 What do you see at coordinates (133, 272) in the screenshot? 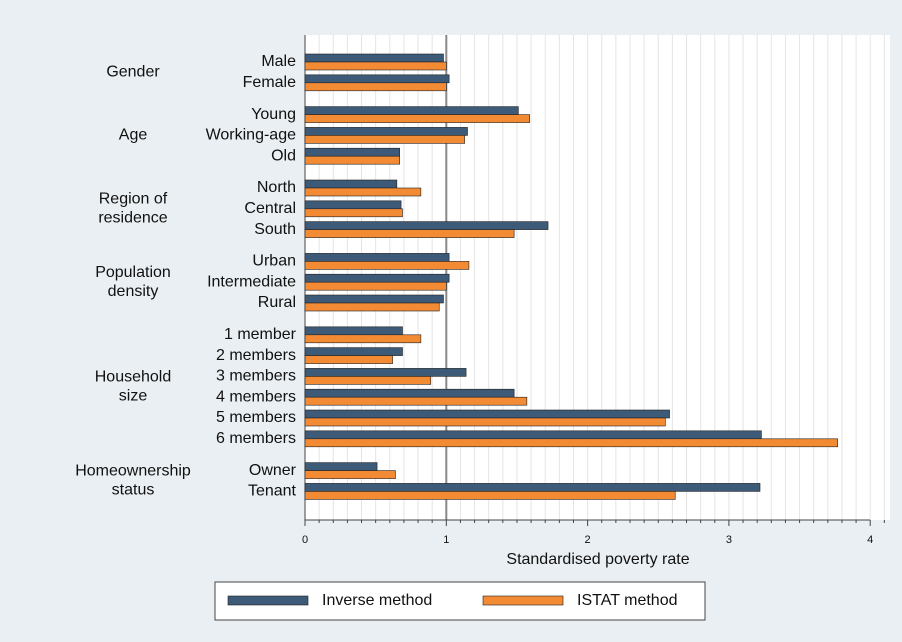
I see `group-label: Population` at bounding box center [133, 272].